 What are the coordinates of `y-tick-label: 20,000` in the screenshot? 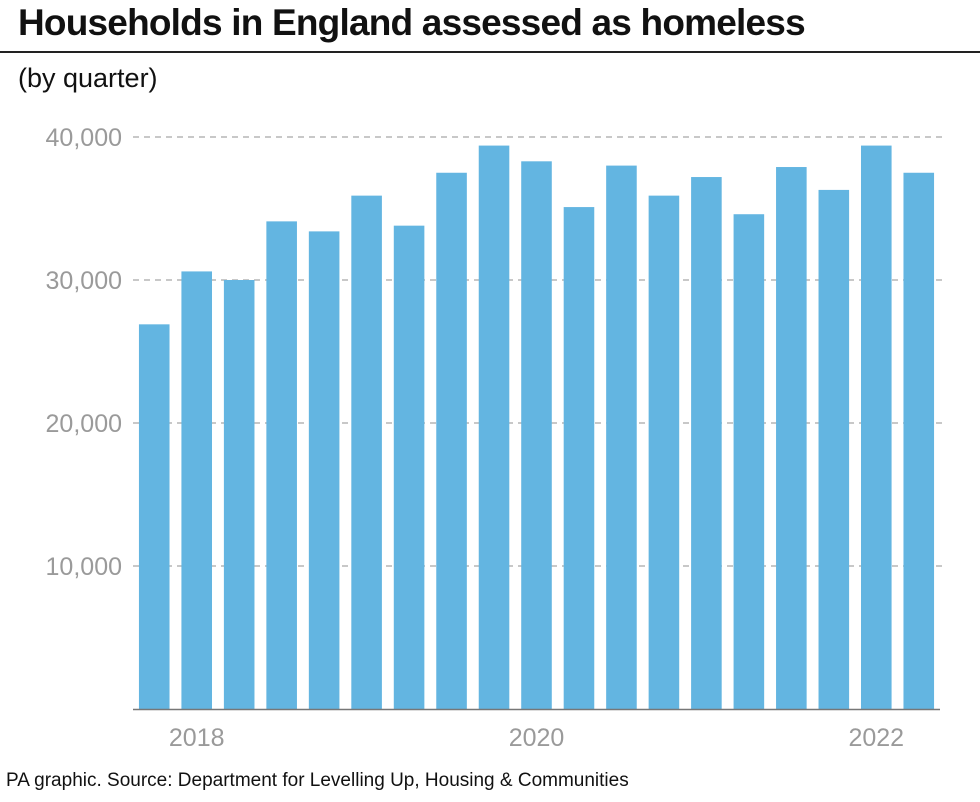 It's located at (84, 424).